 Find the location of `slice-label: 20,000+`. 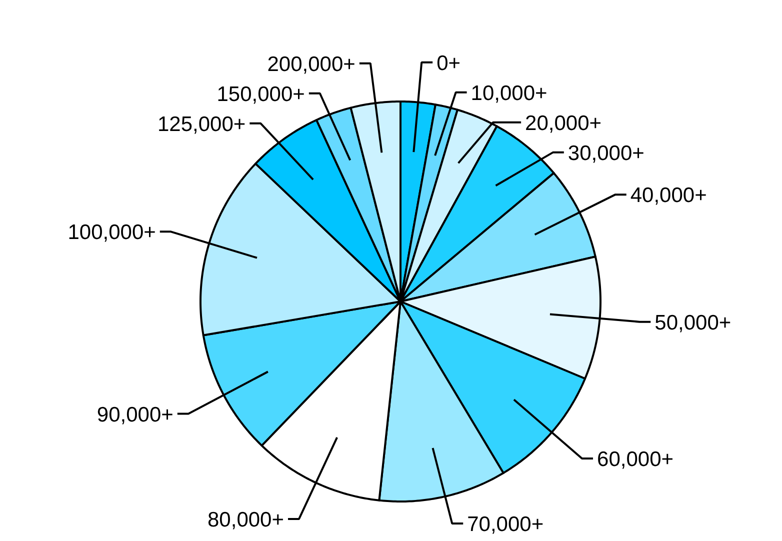

slice-label: 20,000+ is located at coordinates (563, 123).